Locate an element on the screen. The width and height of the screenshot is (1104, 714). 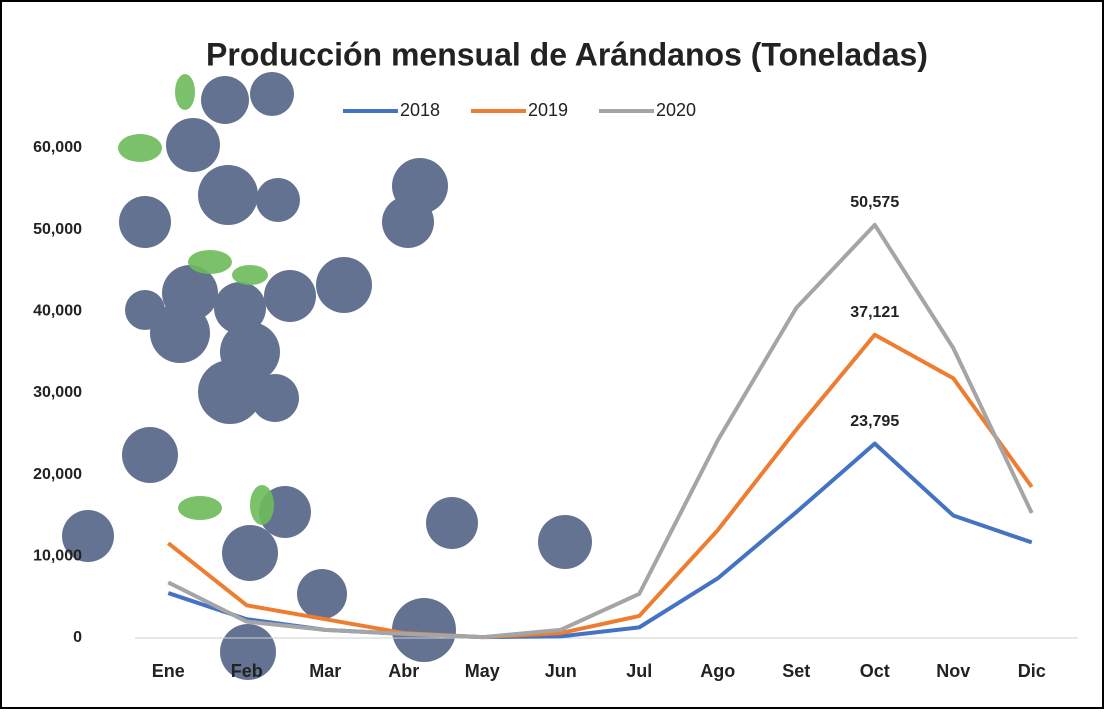
data-label: 37,121 is located at coordinates (874, 312).